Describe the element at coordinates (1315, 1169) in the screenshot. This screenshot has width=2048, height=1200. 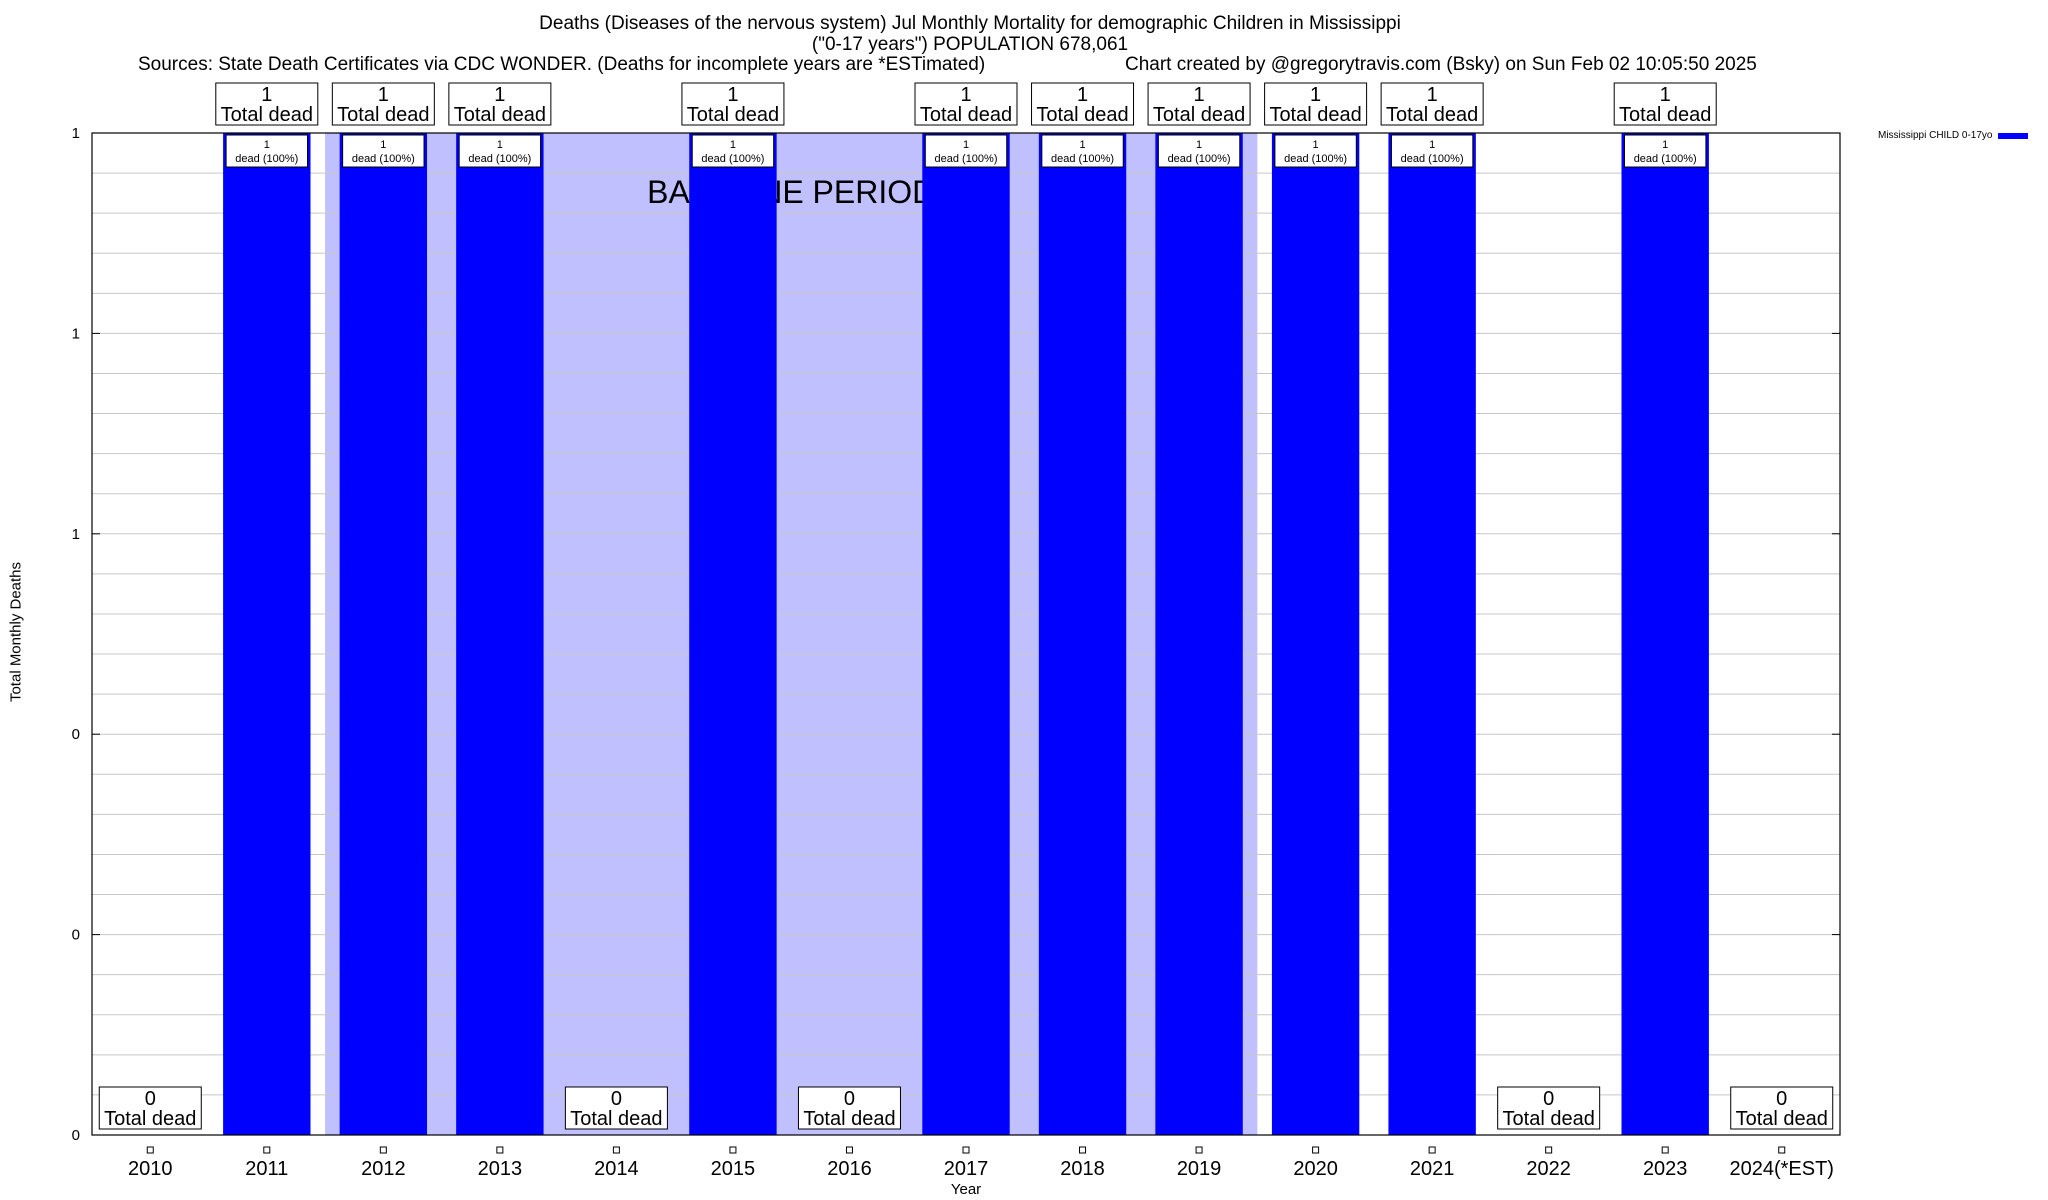
I see `x-tick-label: 2020` at that location.